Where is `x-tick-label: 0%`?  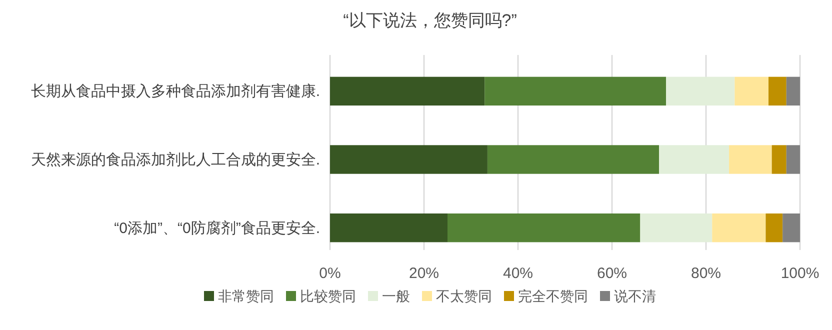
x-tick-label: 0% is located at coordinates (330, 273).